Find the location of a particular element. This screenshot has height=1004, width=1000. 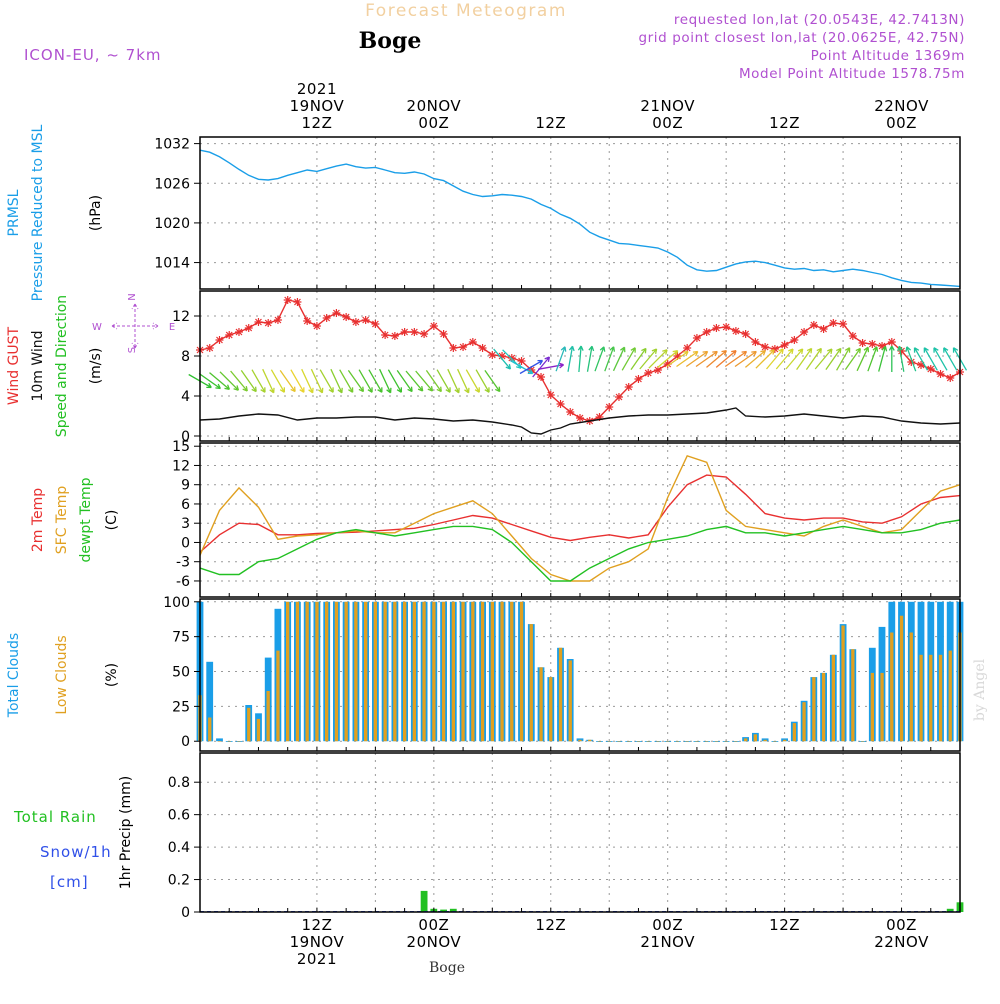

clouds-axis-label: Total Clouds is located at coordinates (14, 675).